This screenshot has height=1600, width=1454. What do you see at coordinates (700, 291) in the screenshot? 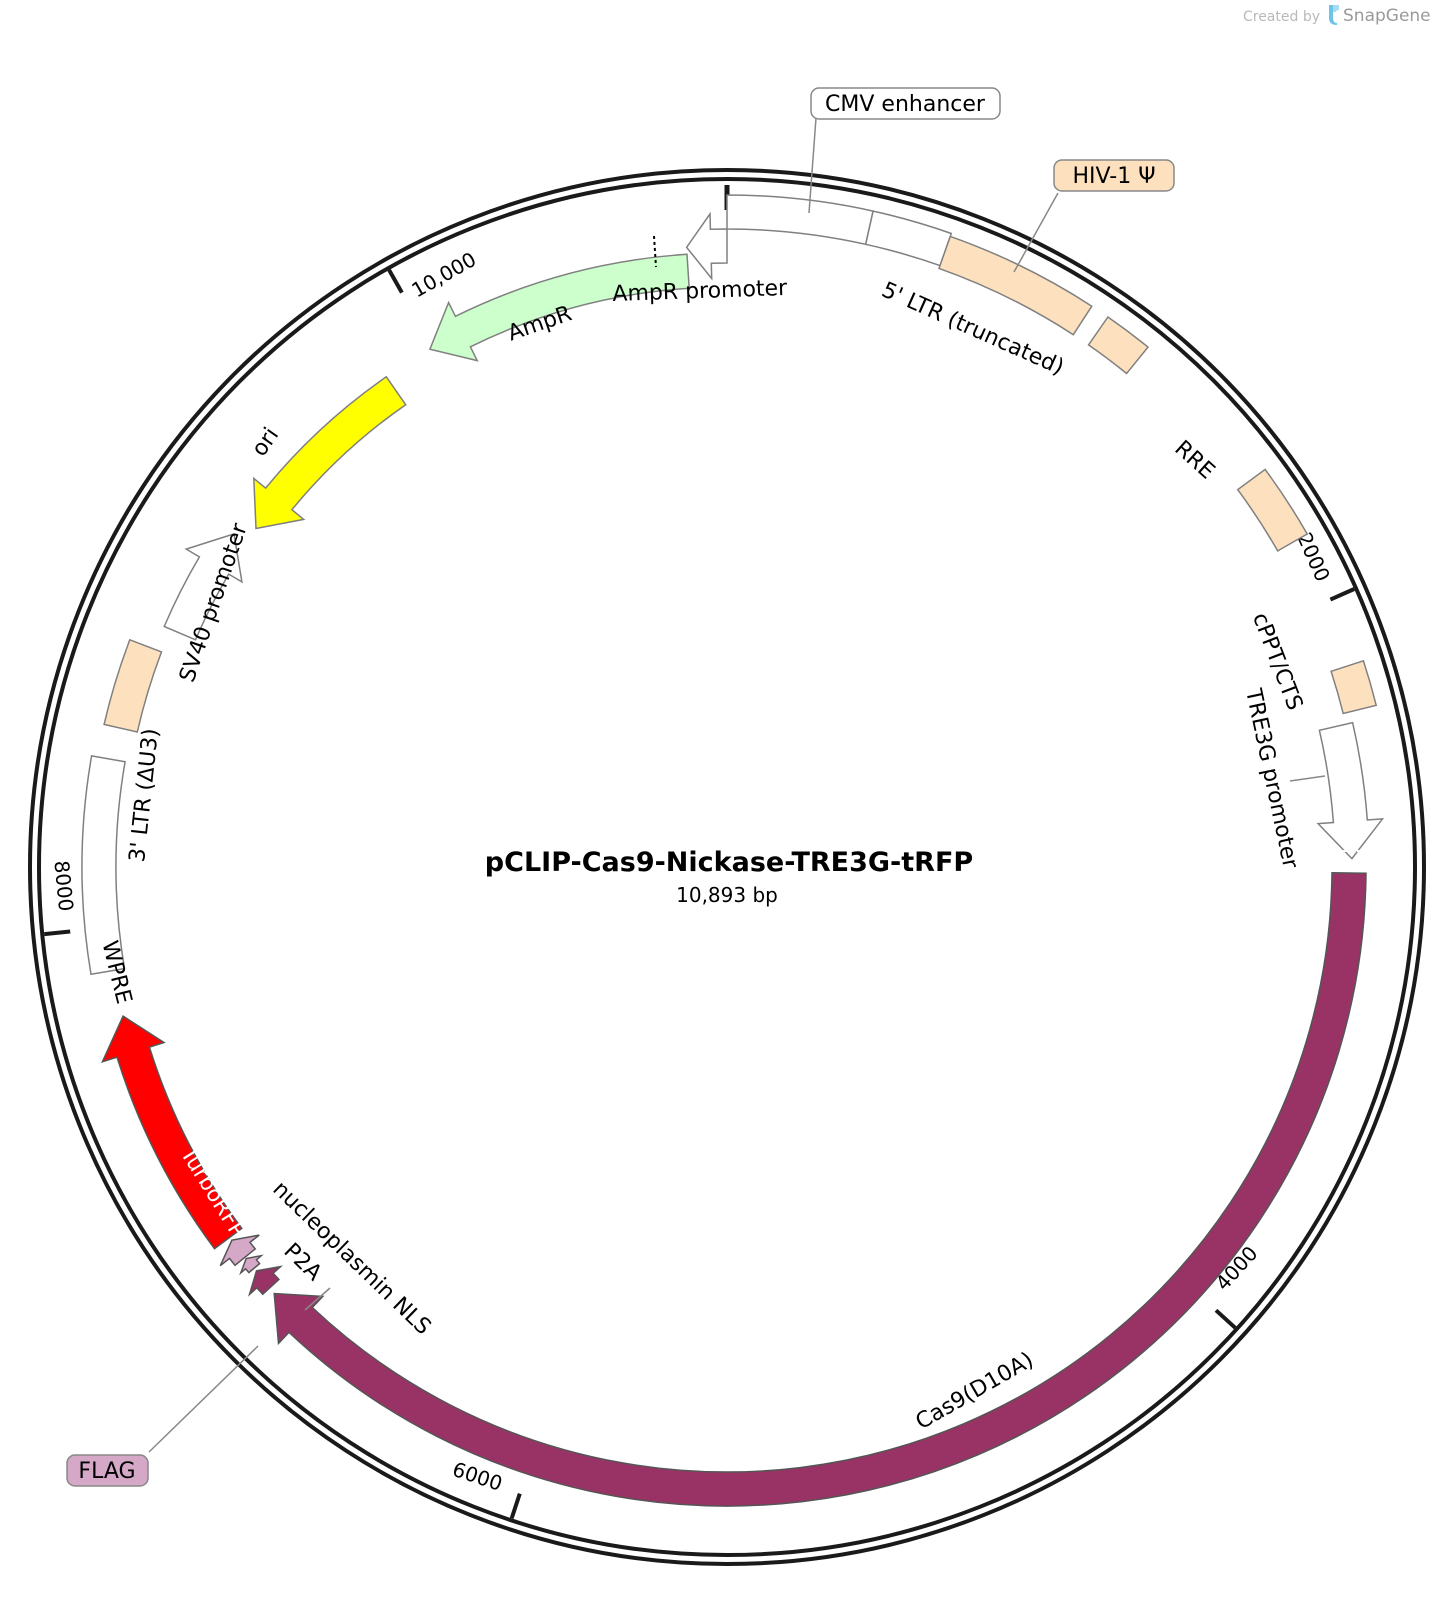
I see `ampr-promoter-label: AmpR promoter` at bounding box center [700, 291].